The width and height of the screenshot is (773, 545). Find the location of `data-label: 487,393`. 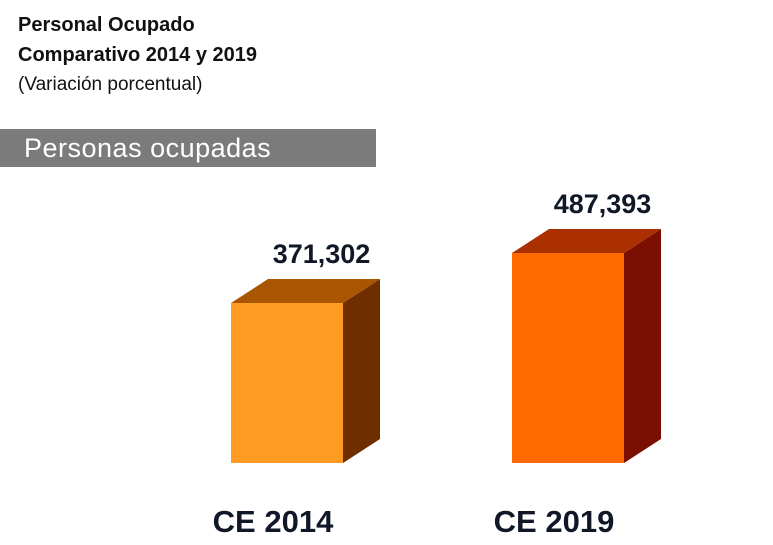

data-label: 487,393 is located at coordinates (603, 204).